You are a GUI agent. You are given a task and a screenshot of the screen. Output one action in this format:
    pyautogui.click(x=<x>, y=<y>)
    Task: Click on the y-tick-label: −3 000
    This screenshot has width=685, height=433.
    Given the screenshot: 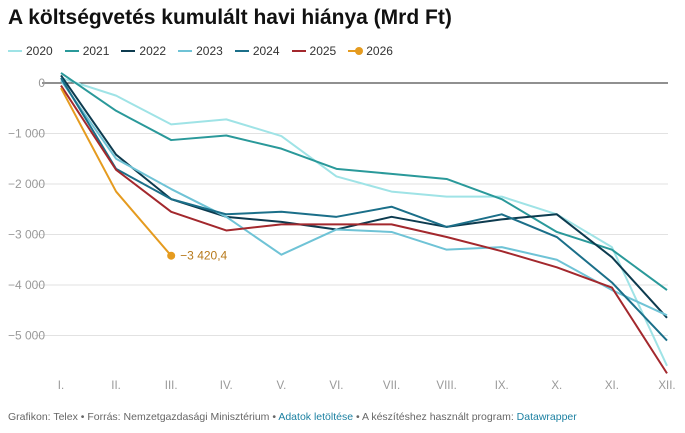 What is the action you would take?
    pyautogui.click(x=26, y=235)
    